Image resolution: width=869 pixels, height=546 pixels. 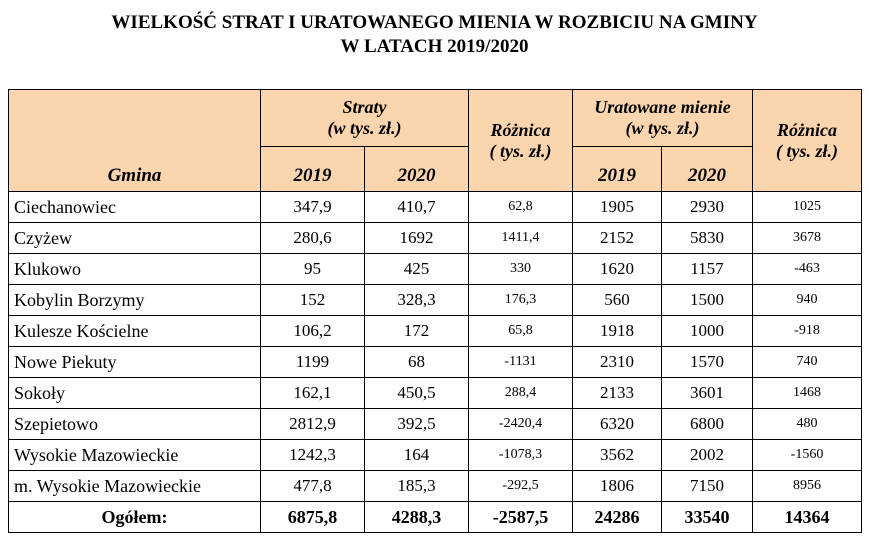 What do you see at coordinates (416, 207) in the screenshot?
I see `cell-straty-2020: 410,7` at bounding box center [416, 207].